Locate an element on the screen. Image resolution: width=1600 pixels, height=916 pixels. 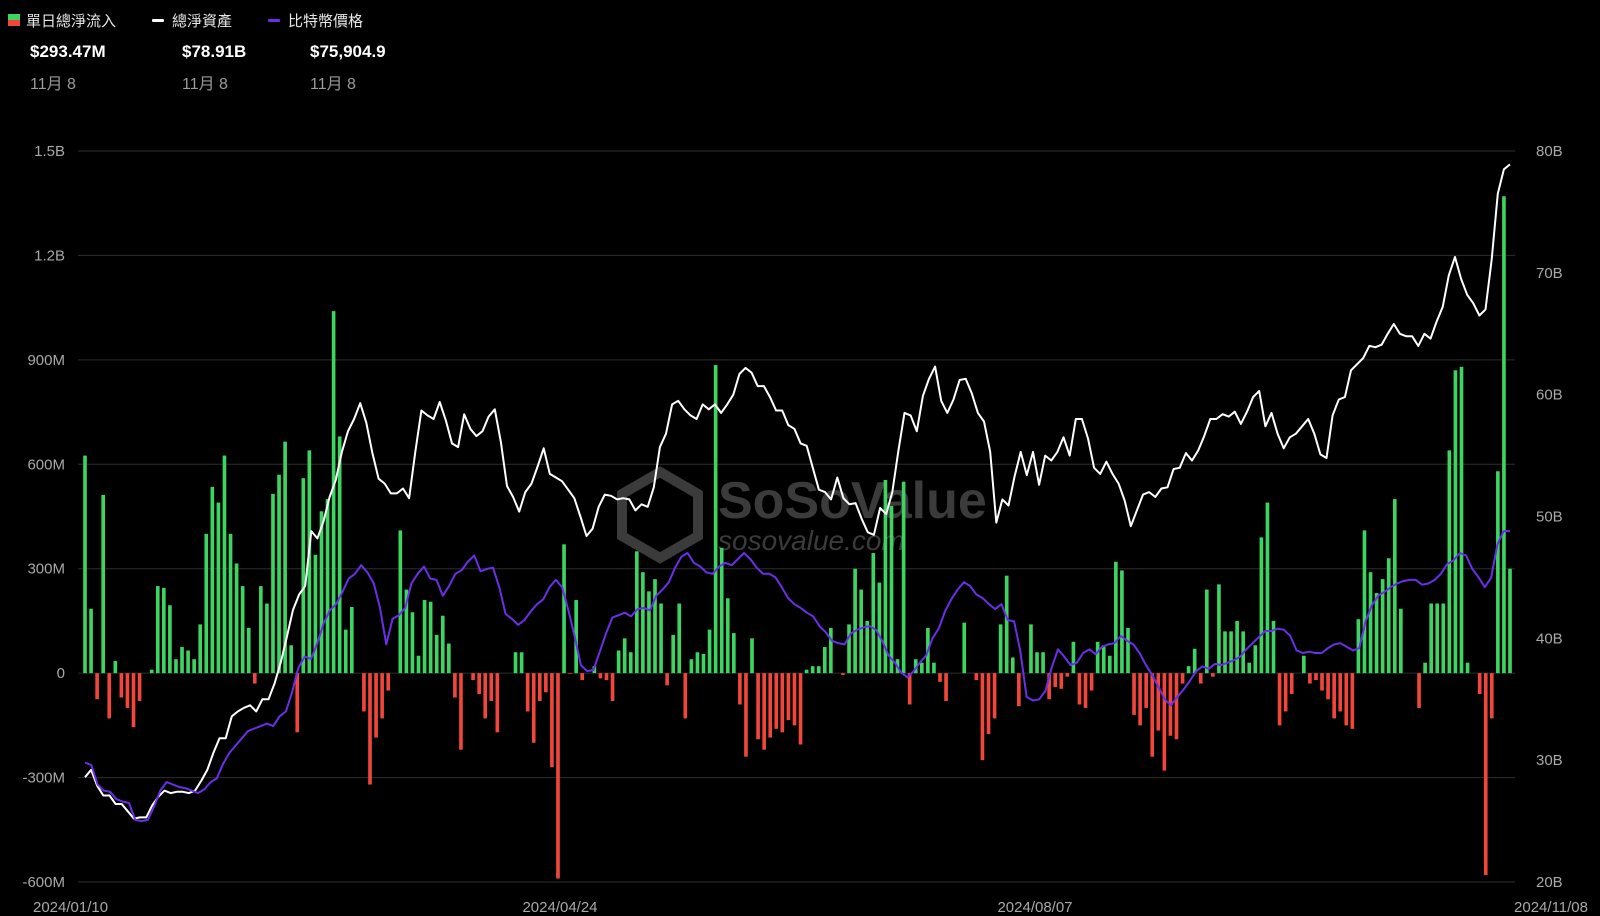
y-right-tick-label: 80B is located at coordinates (1549, 151).